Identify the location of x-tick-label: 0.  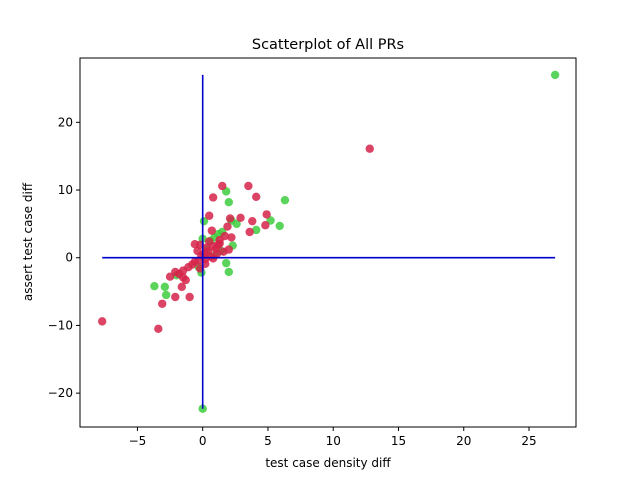
(203, 441).